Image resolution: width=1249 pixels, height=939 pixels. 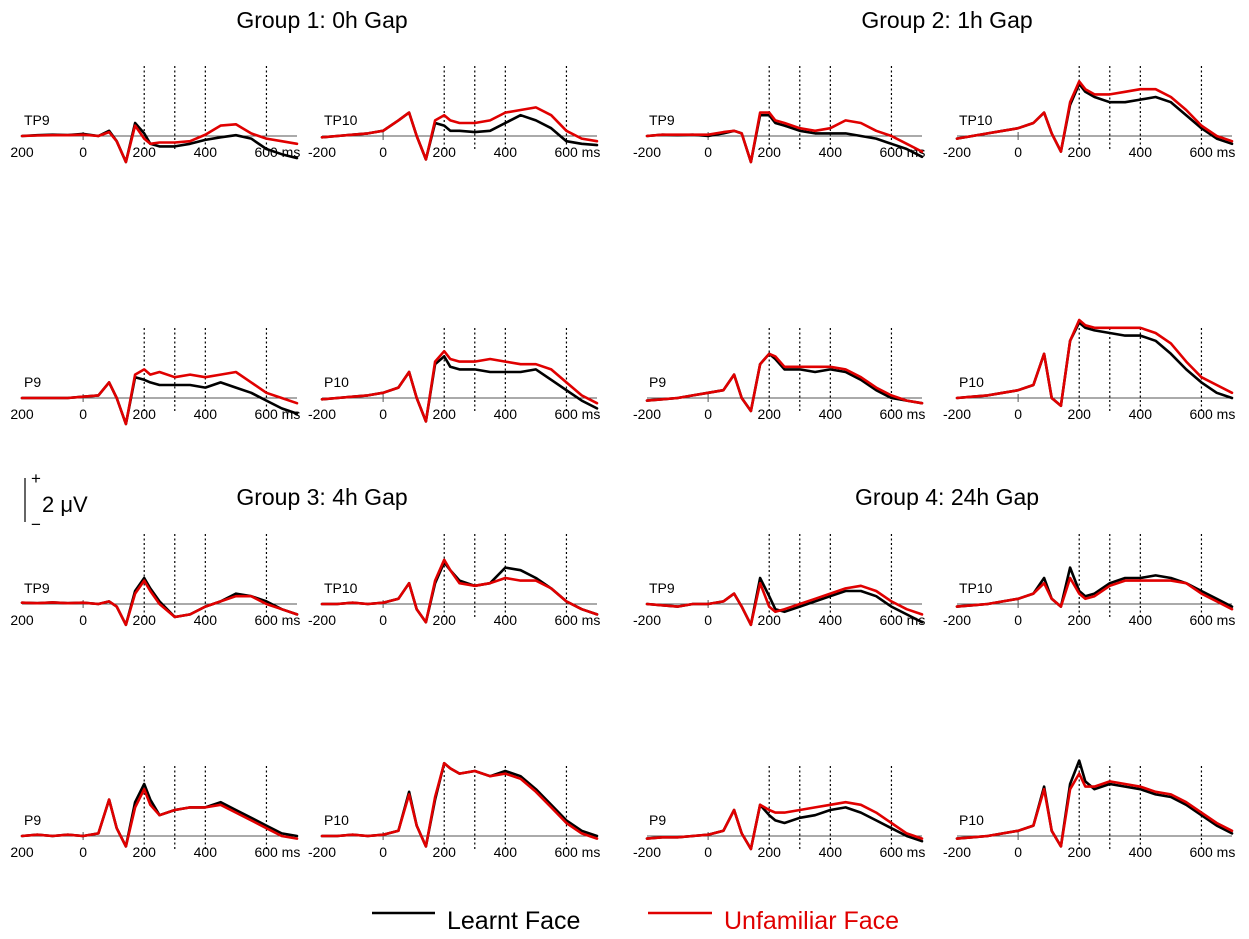 I want to click on legend-label-learnt: Learnt Face, so click(x=513, y=921).